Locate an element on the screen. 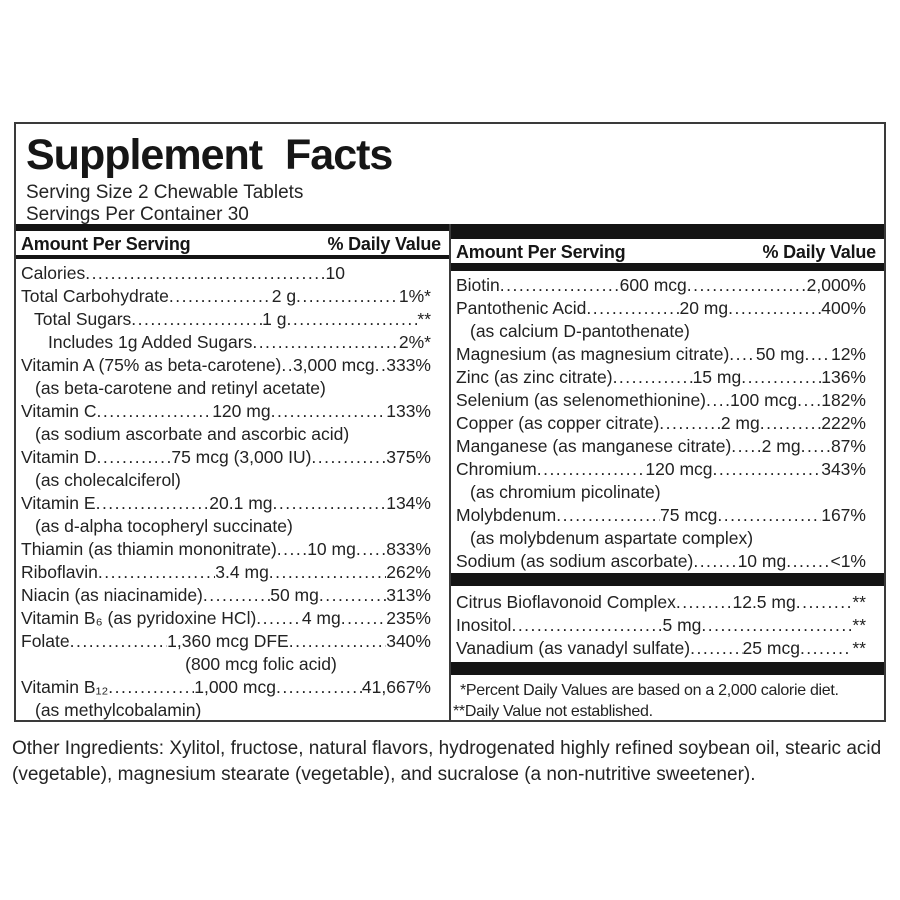 Image resolution: width=900 pixels, height=900 pixels. nutrient-dv: 833% is located at coordinates (408, 549).